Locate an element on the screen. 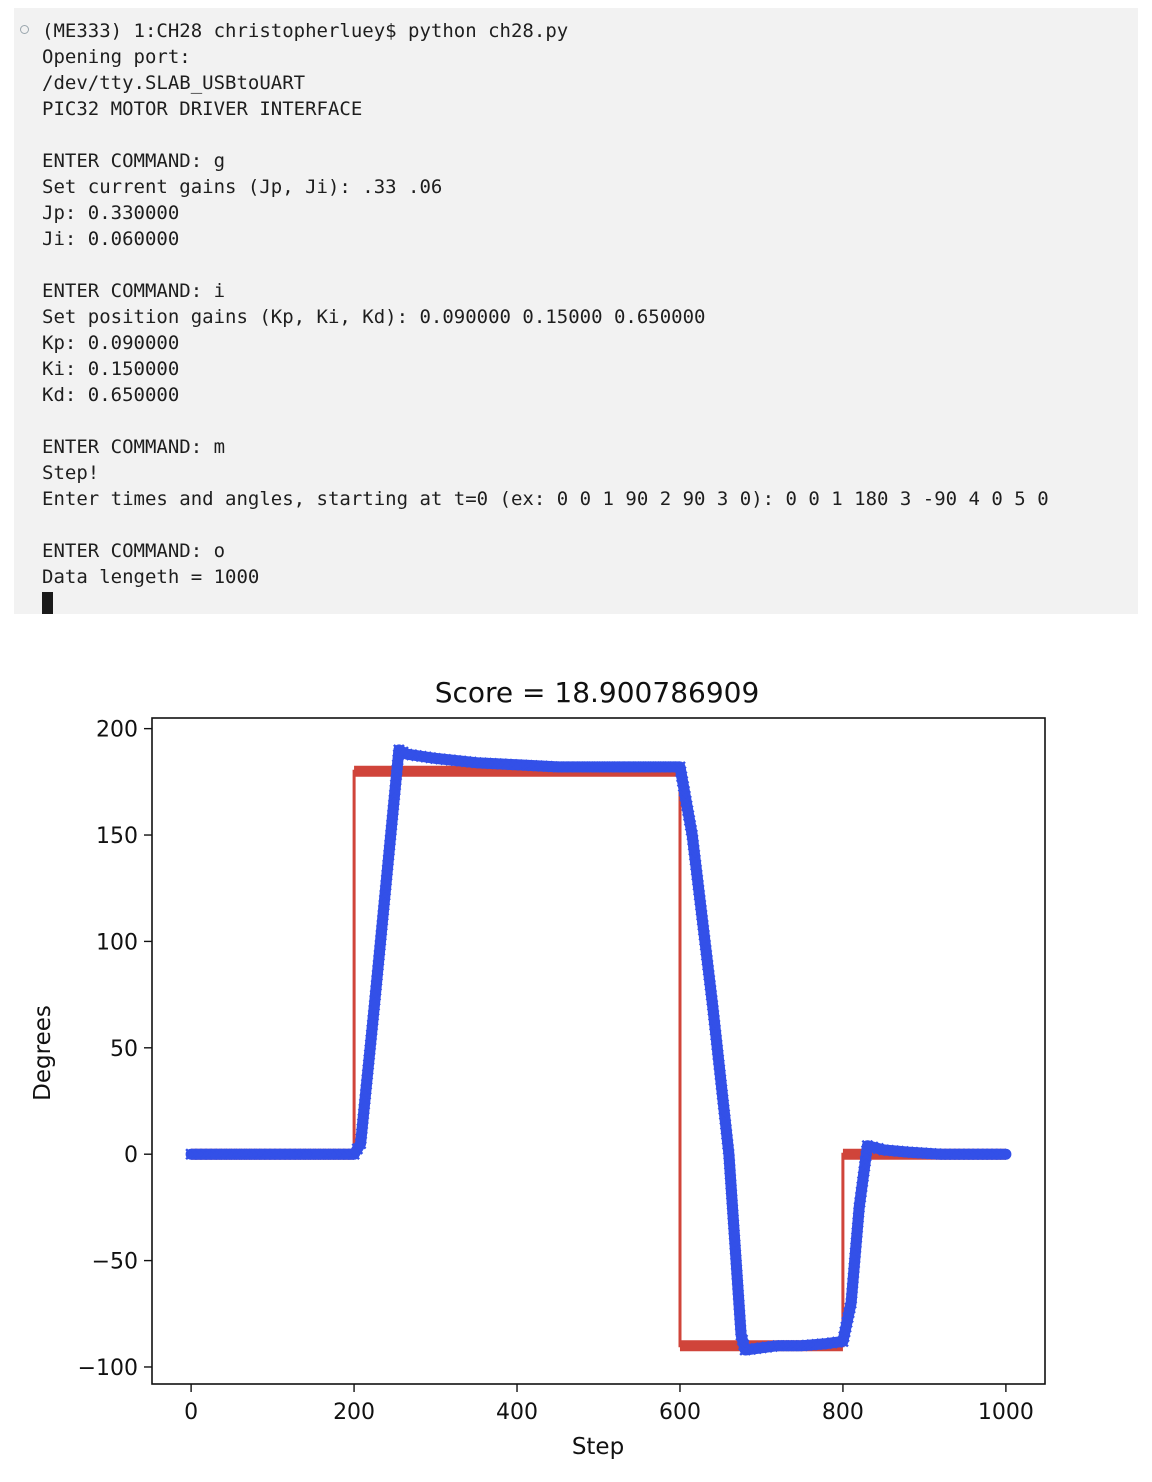 The image size is (1152, 1482). y-tick-label: −50 is located at coordinates (115, 1262).